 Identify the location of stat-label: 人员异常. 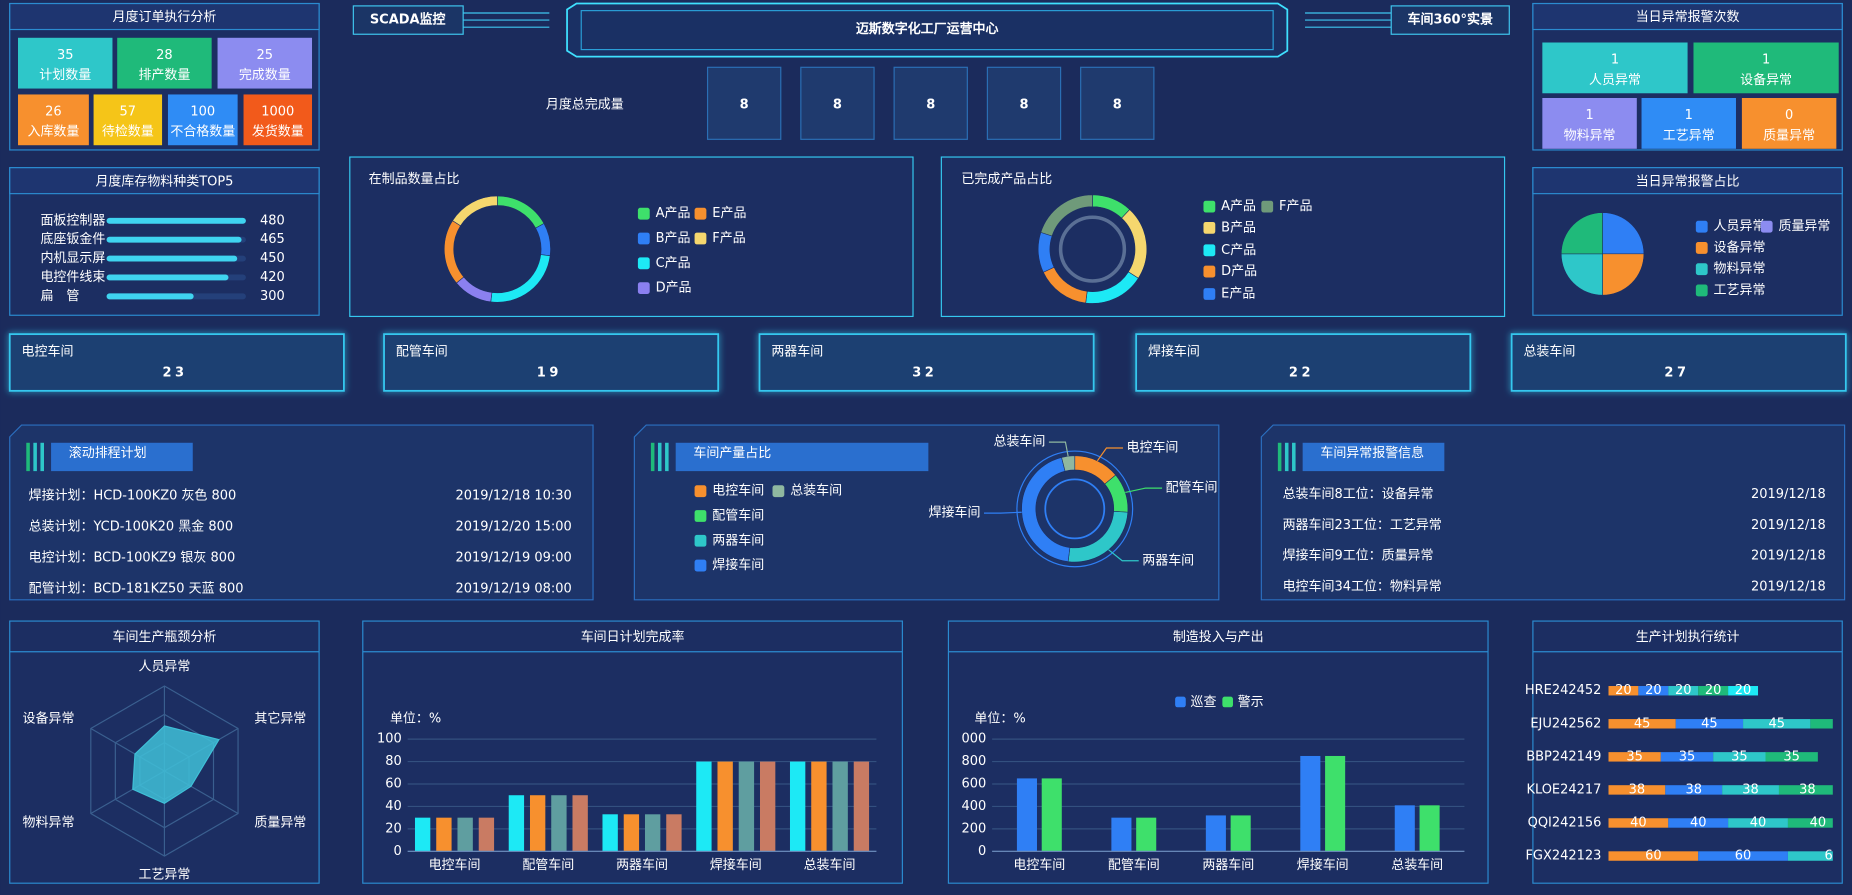
(1615, 80).